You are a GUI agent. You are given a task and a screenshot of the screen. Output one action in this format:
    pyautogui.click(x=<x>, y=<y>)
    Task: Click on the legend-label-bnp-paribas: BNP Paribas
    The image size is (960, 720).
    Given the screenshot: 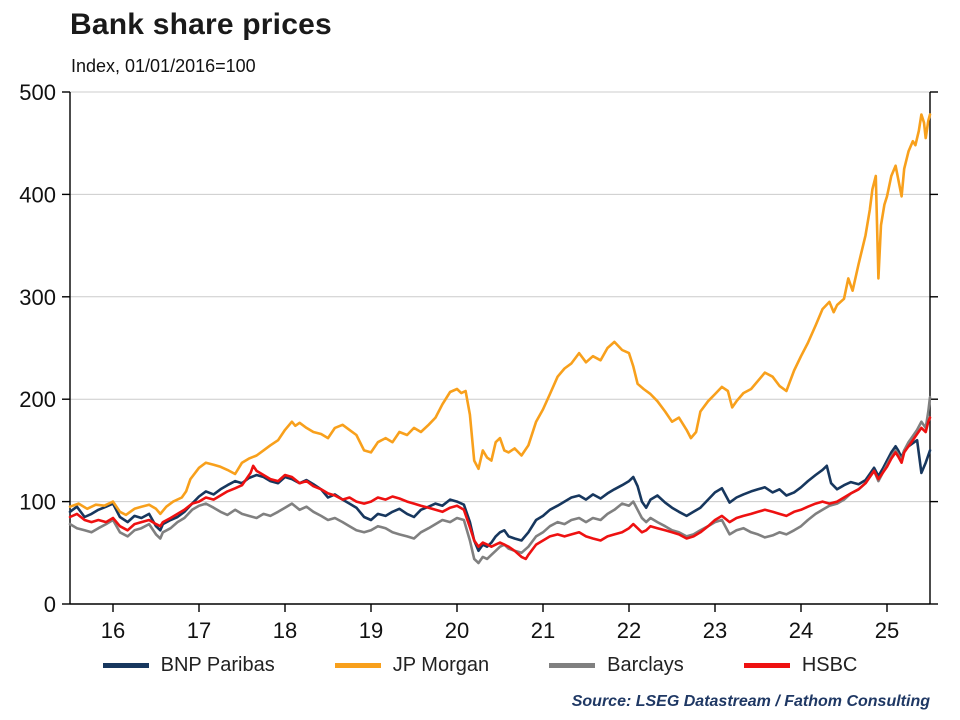 What is the action you would take?
    pyautogui.click(x=217, y=665)
    